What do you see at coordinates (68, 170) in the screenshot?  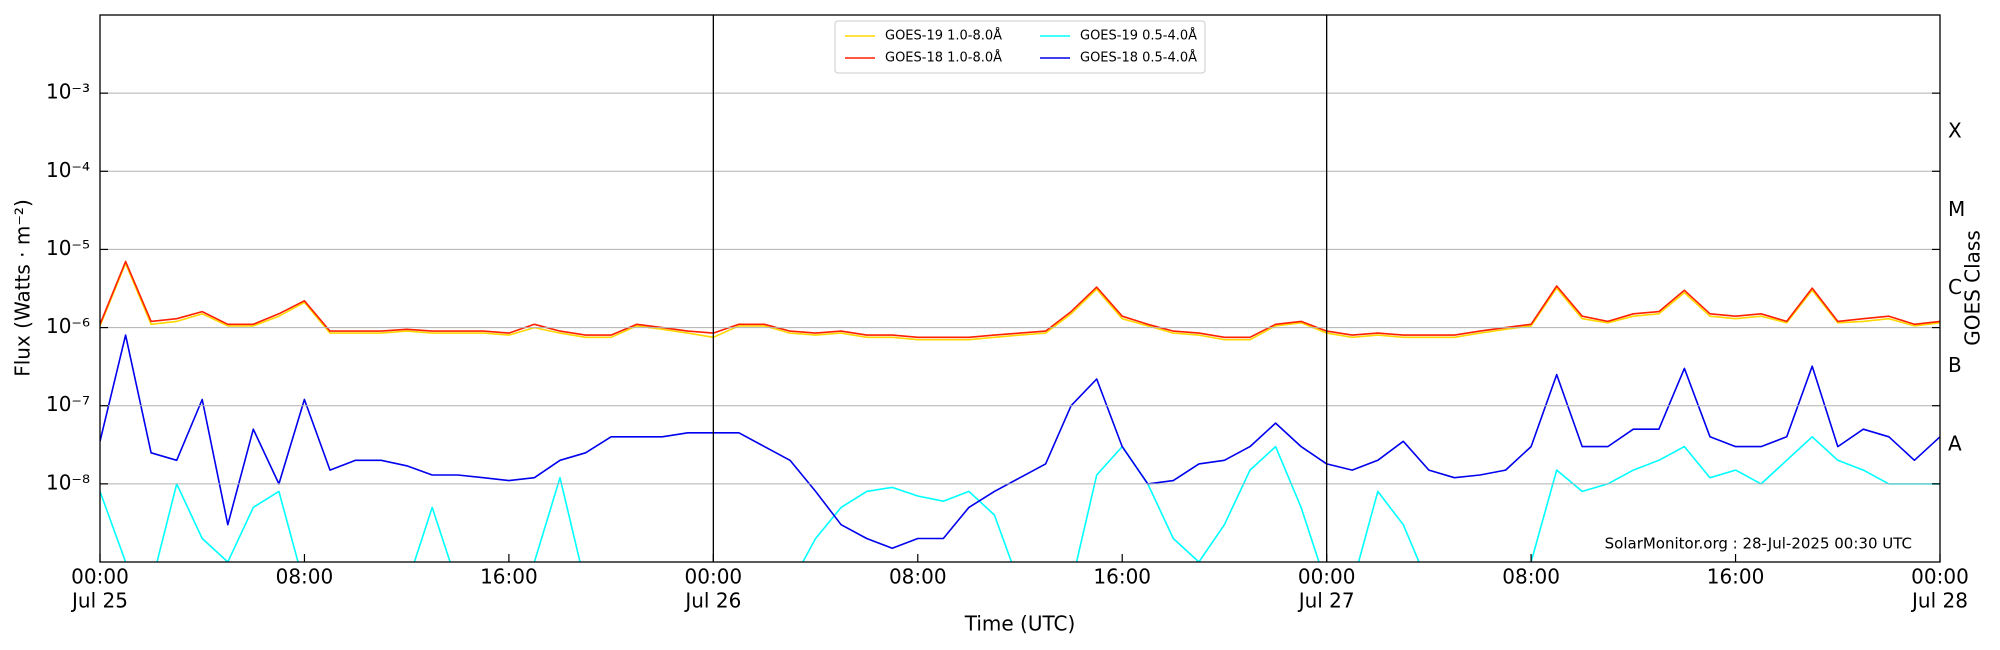 I see `y-tick-label: 10⁻⁴` at bounding box center [68, 170].